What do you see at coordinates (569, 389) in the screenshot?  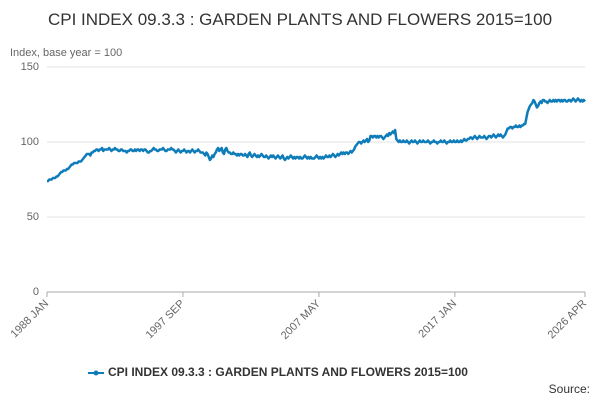 I see `source: Source:` at bounding box center [569, 389].